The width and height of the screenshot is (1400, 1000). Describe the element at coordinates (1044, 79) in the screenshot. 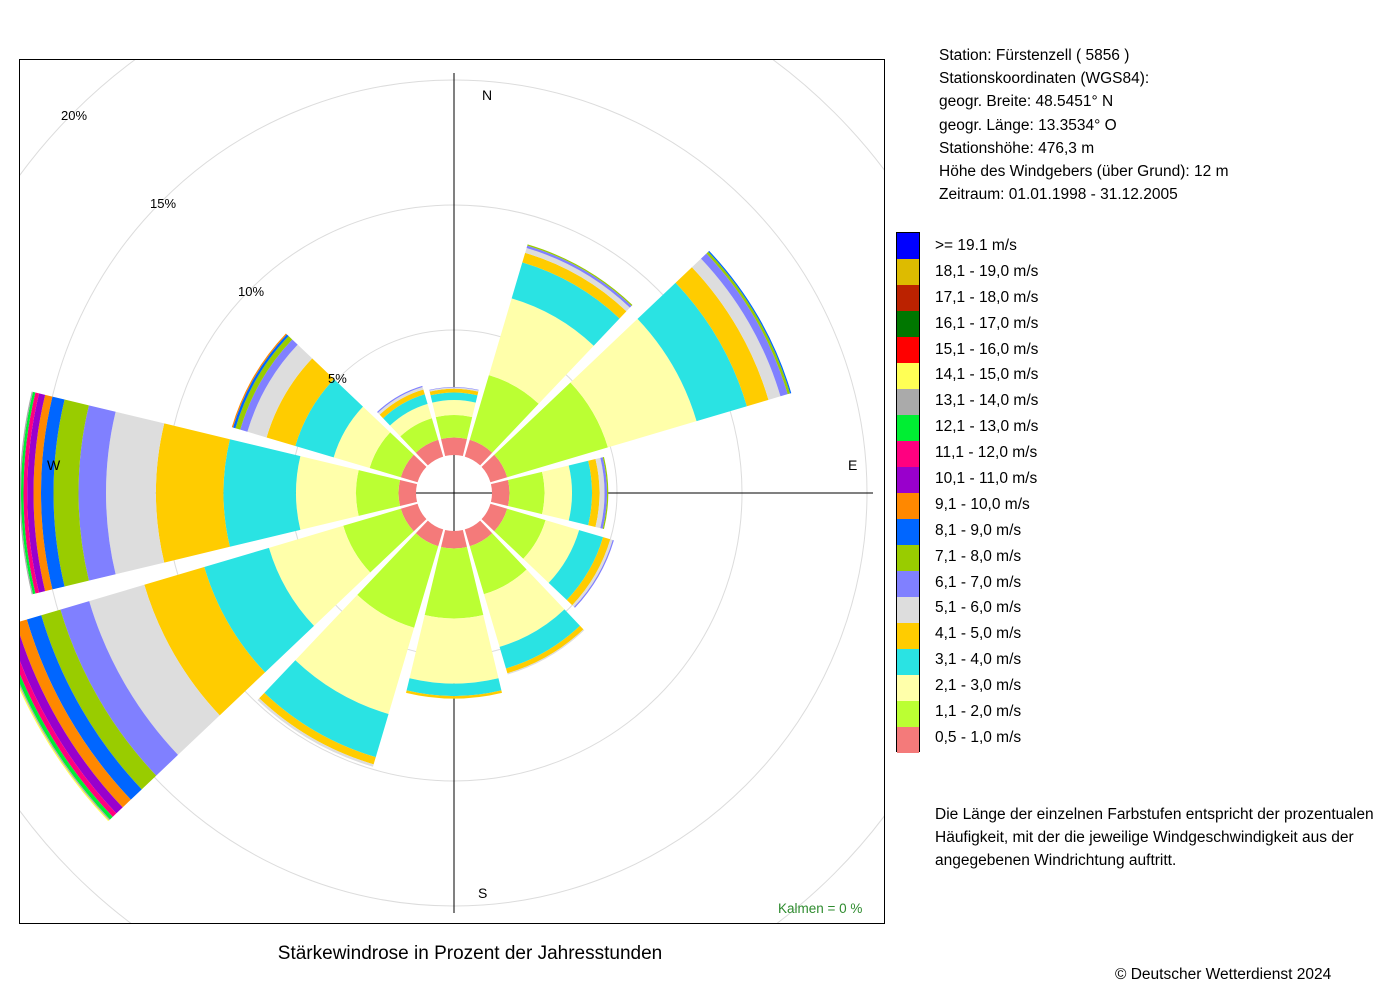

I see `coords-heading: Stationskoordinaten (WGS84):` at that location.